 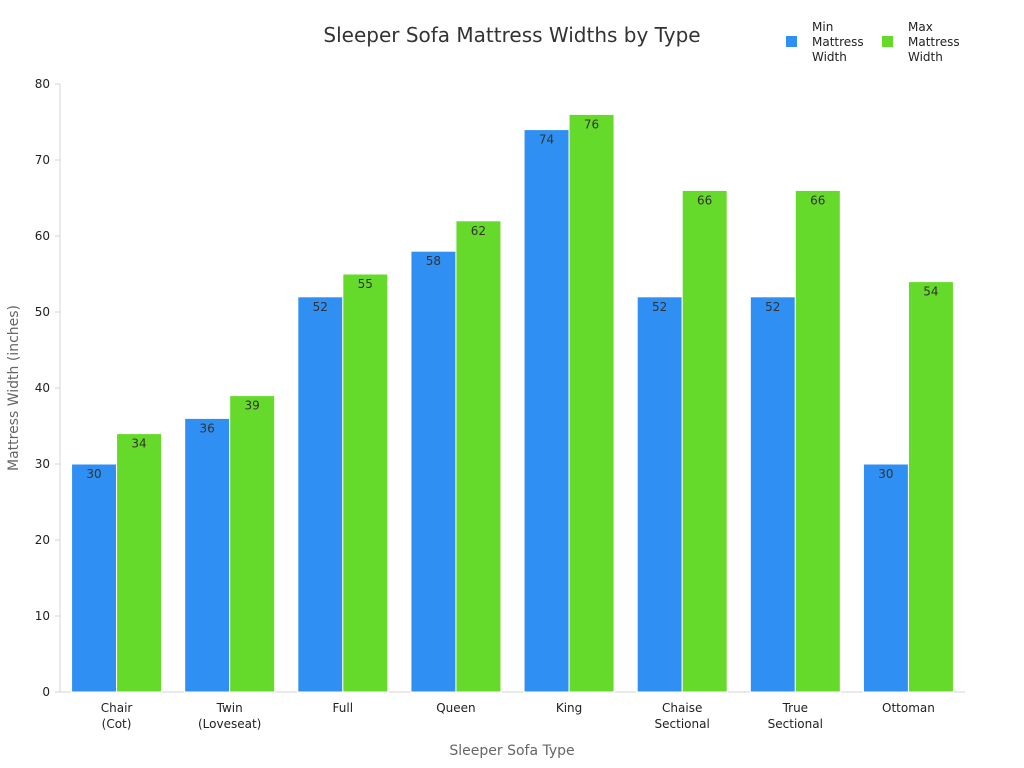 I want to click on x-tick-label: Chair (Cot), so click(x=117, y=716).